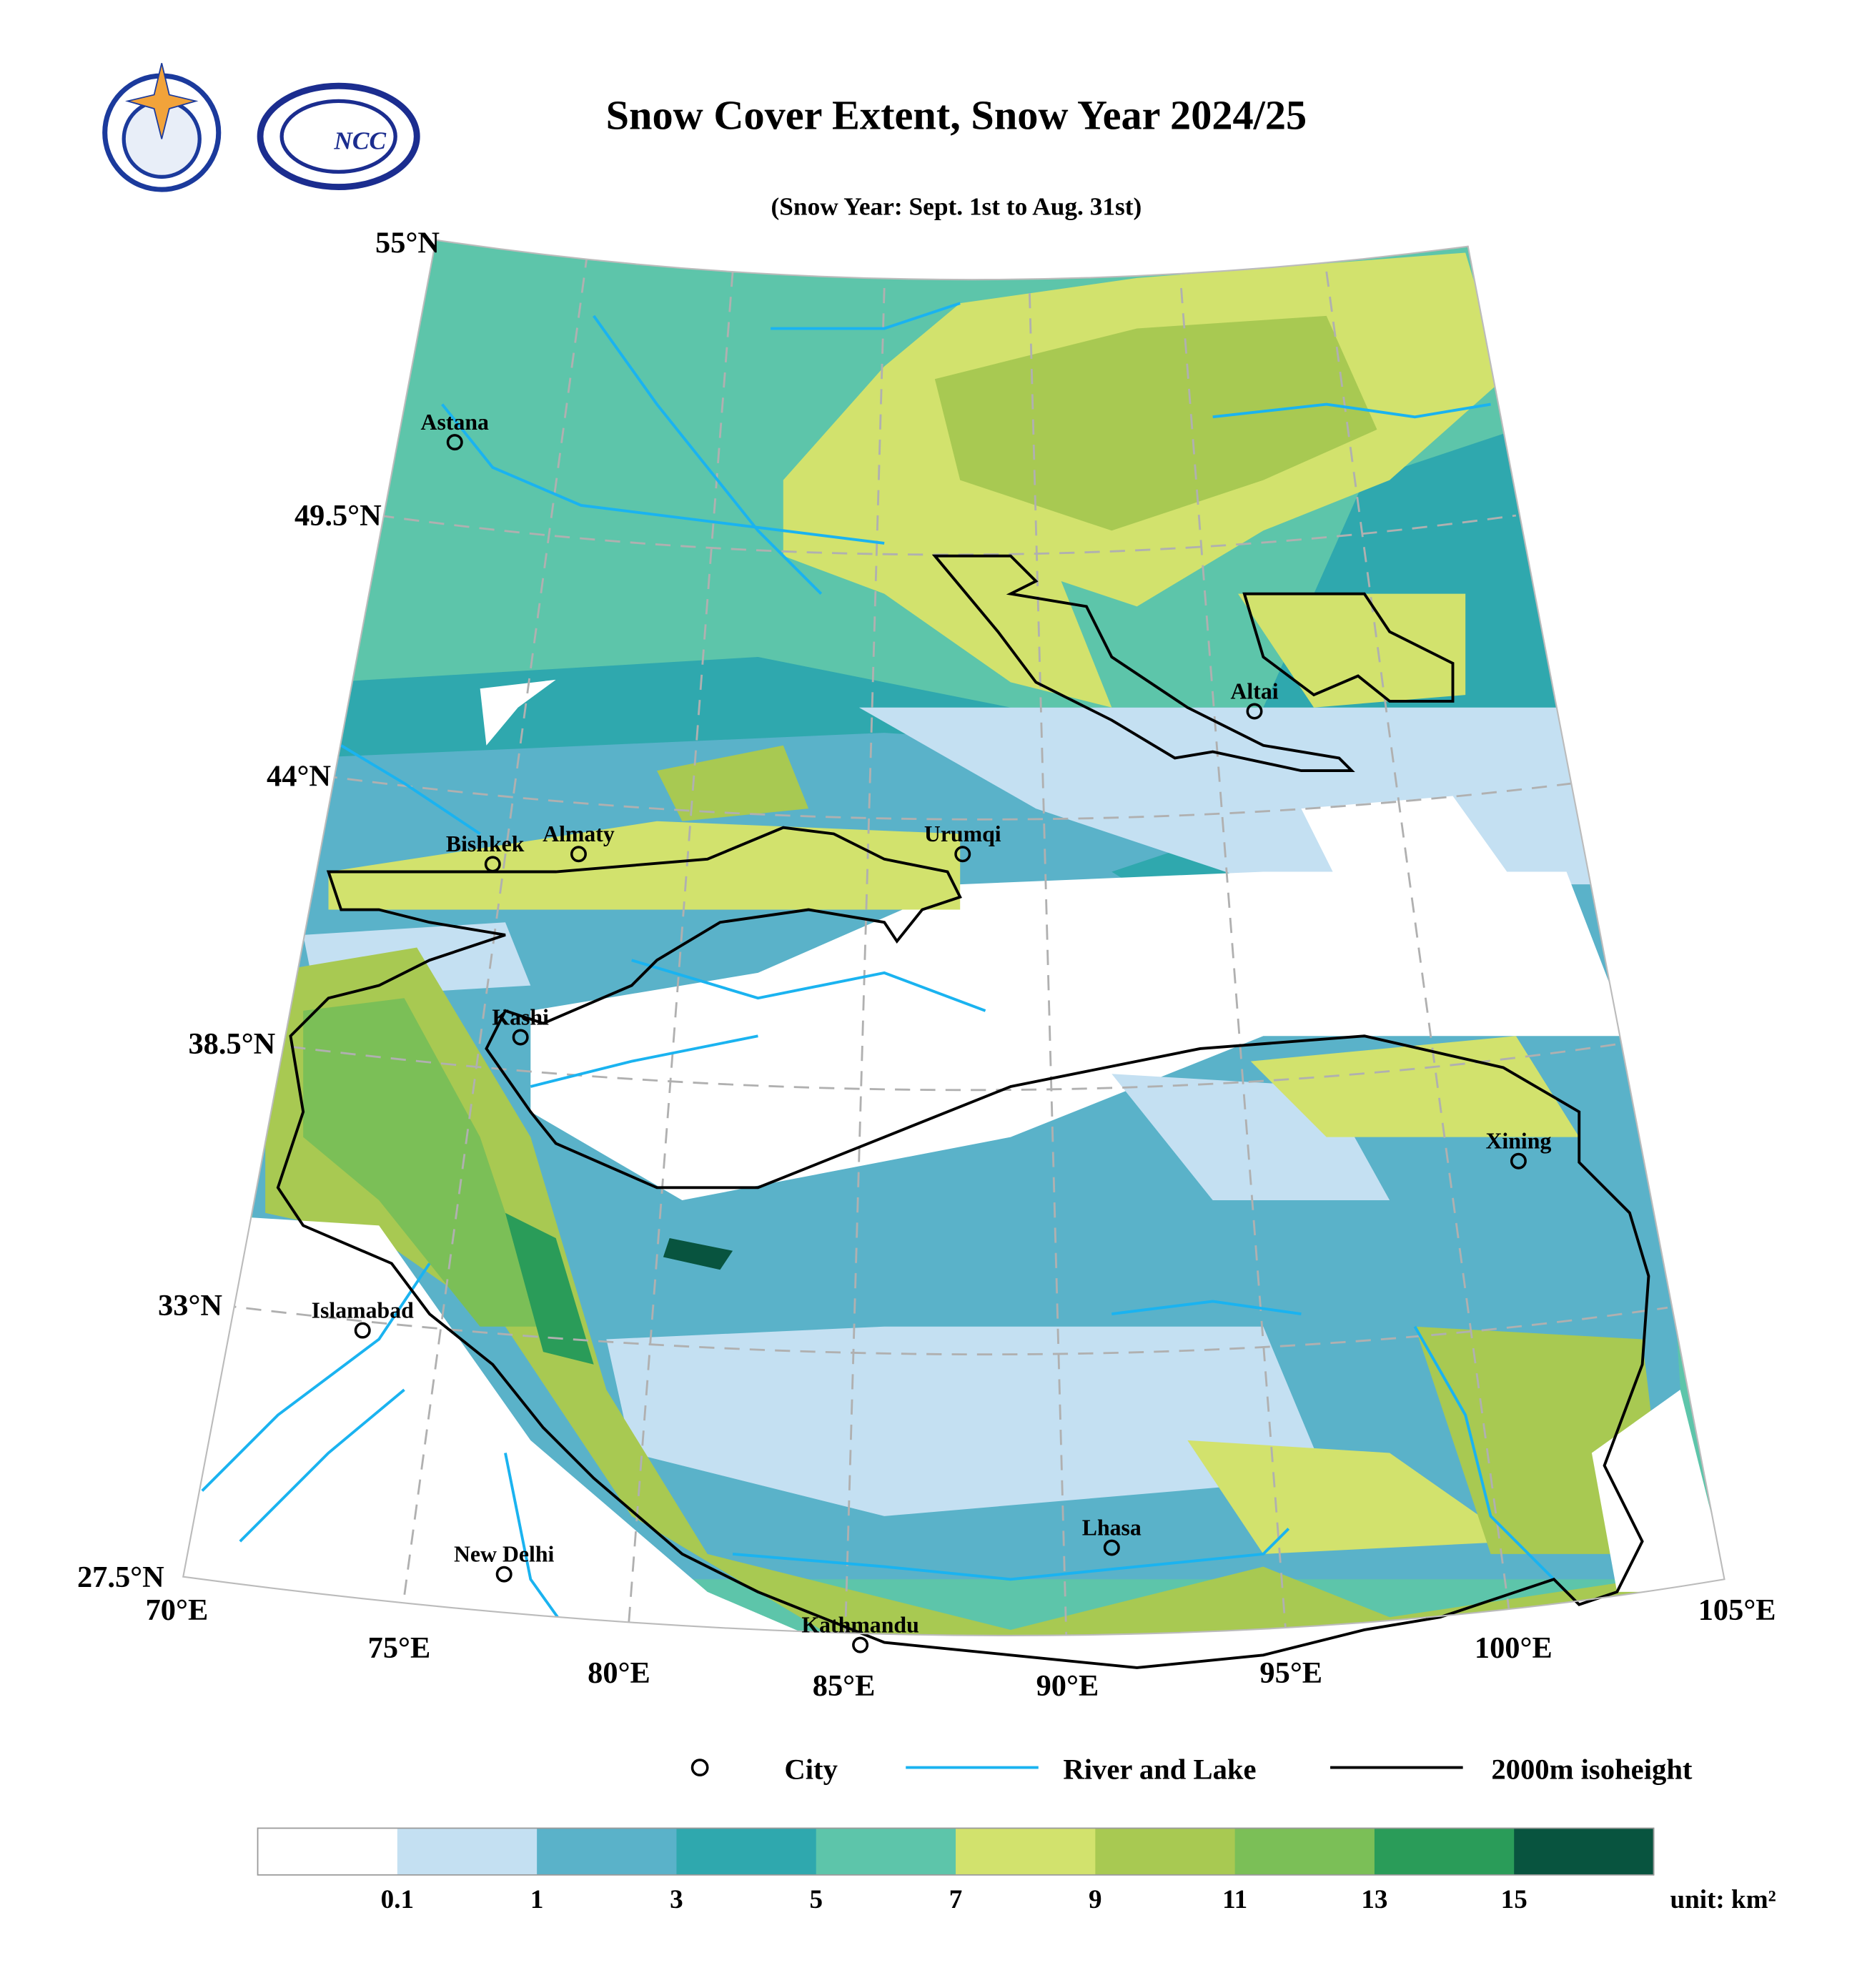 This screenshot has height=1988, width=1852. I want to click on legend-label: River and Lake, so click(1160, 1769).